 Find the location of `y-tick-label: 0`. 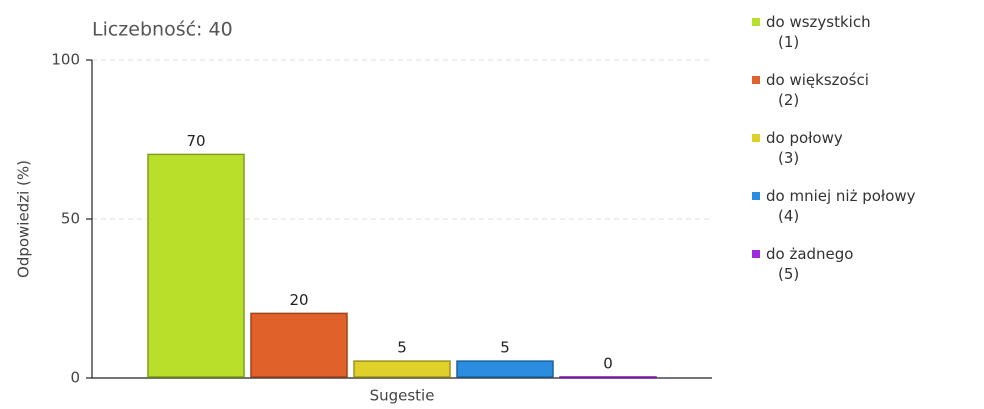

y-tick-label: 0 is located at coordinates (75, 378).